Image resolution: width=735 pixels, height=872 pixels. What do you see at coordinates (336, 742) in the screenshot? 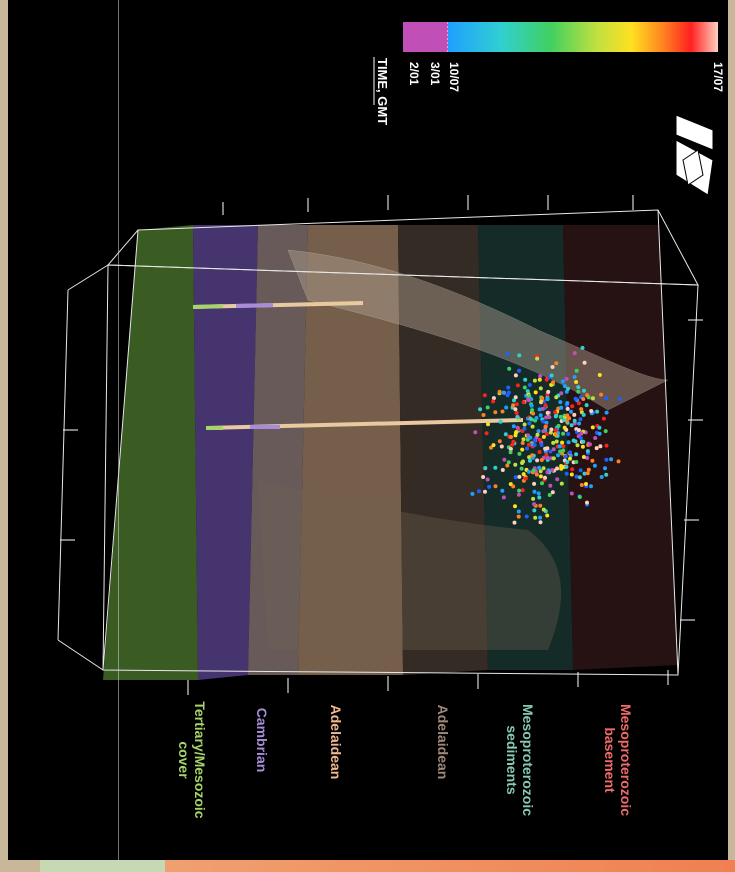
I see `layer-label-adelaidean-1: Adelaidean` at bounding box center [336, 742].